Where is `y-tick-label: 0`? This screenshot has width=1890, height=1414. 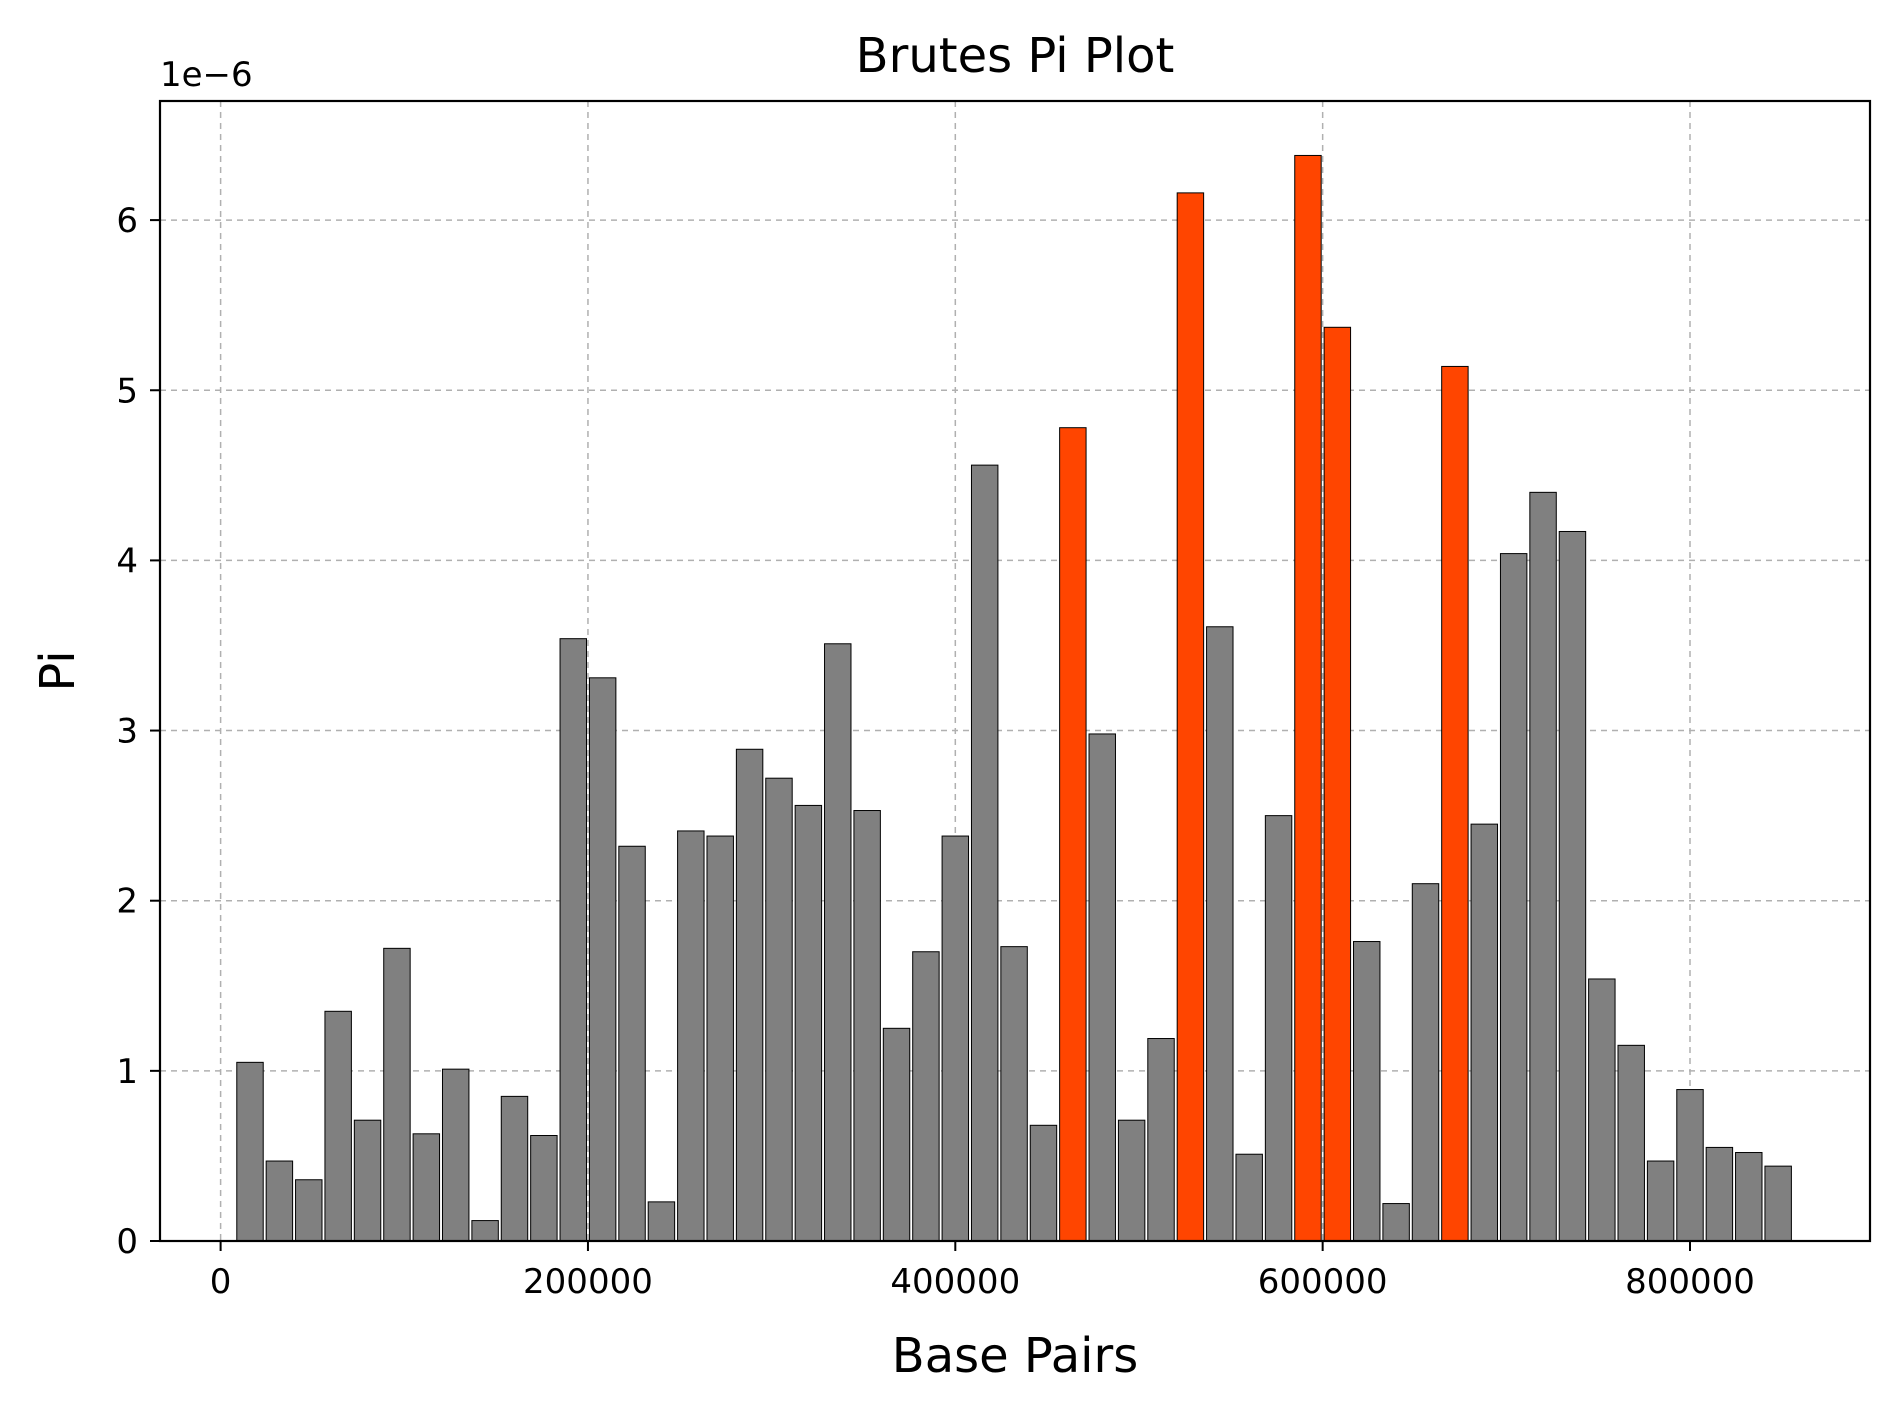
y-tick-label: 0 is located at coordinates (127, 1242).